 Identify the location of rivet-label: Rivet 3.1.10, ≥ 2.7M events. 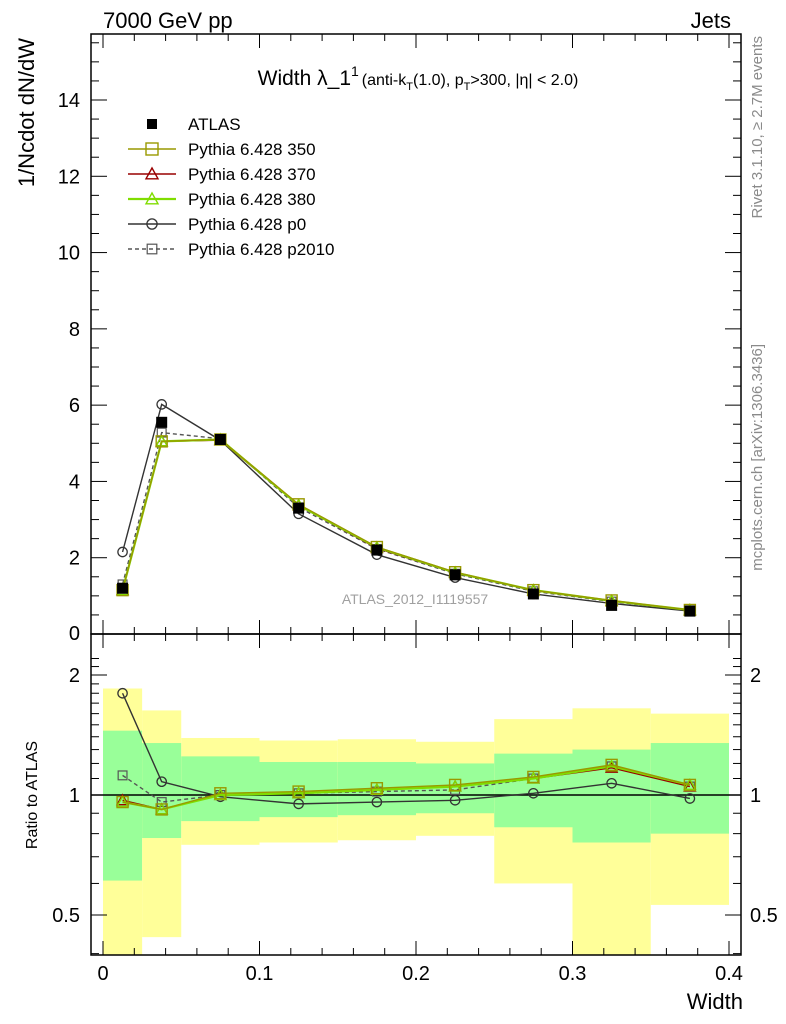
(757, 127).